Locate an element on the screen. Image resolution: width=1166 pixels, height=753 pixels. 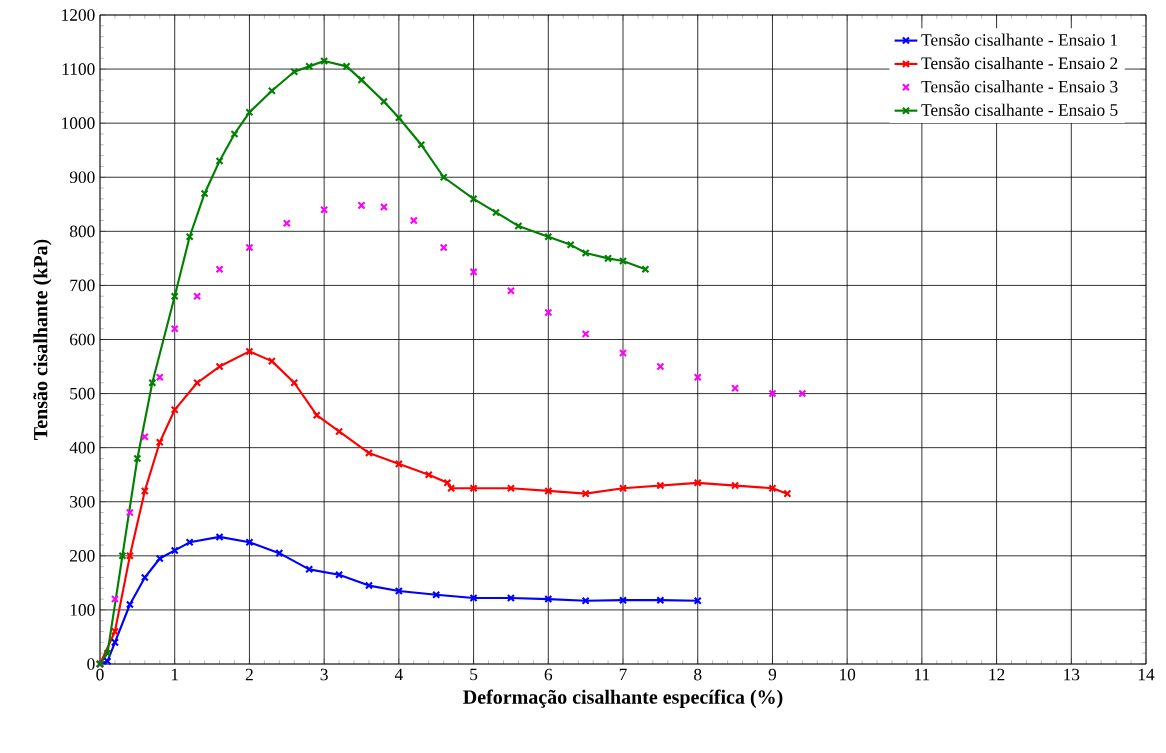
y-tick-label: 1000 is located at coordinates (78, 123).